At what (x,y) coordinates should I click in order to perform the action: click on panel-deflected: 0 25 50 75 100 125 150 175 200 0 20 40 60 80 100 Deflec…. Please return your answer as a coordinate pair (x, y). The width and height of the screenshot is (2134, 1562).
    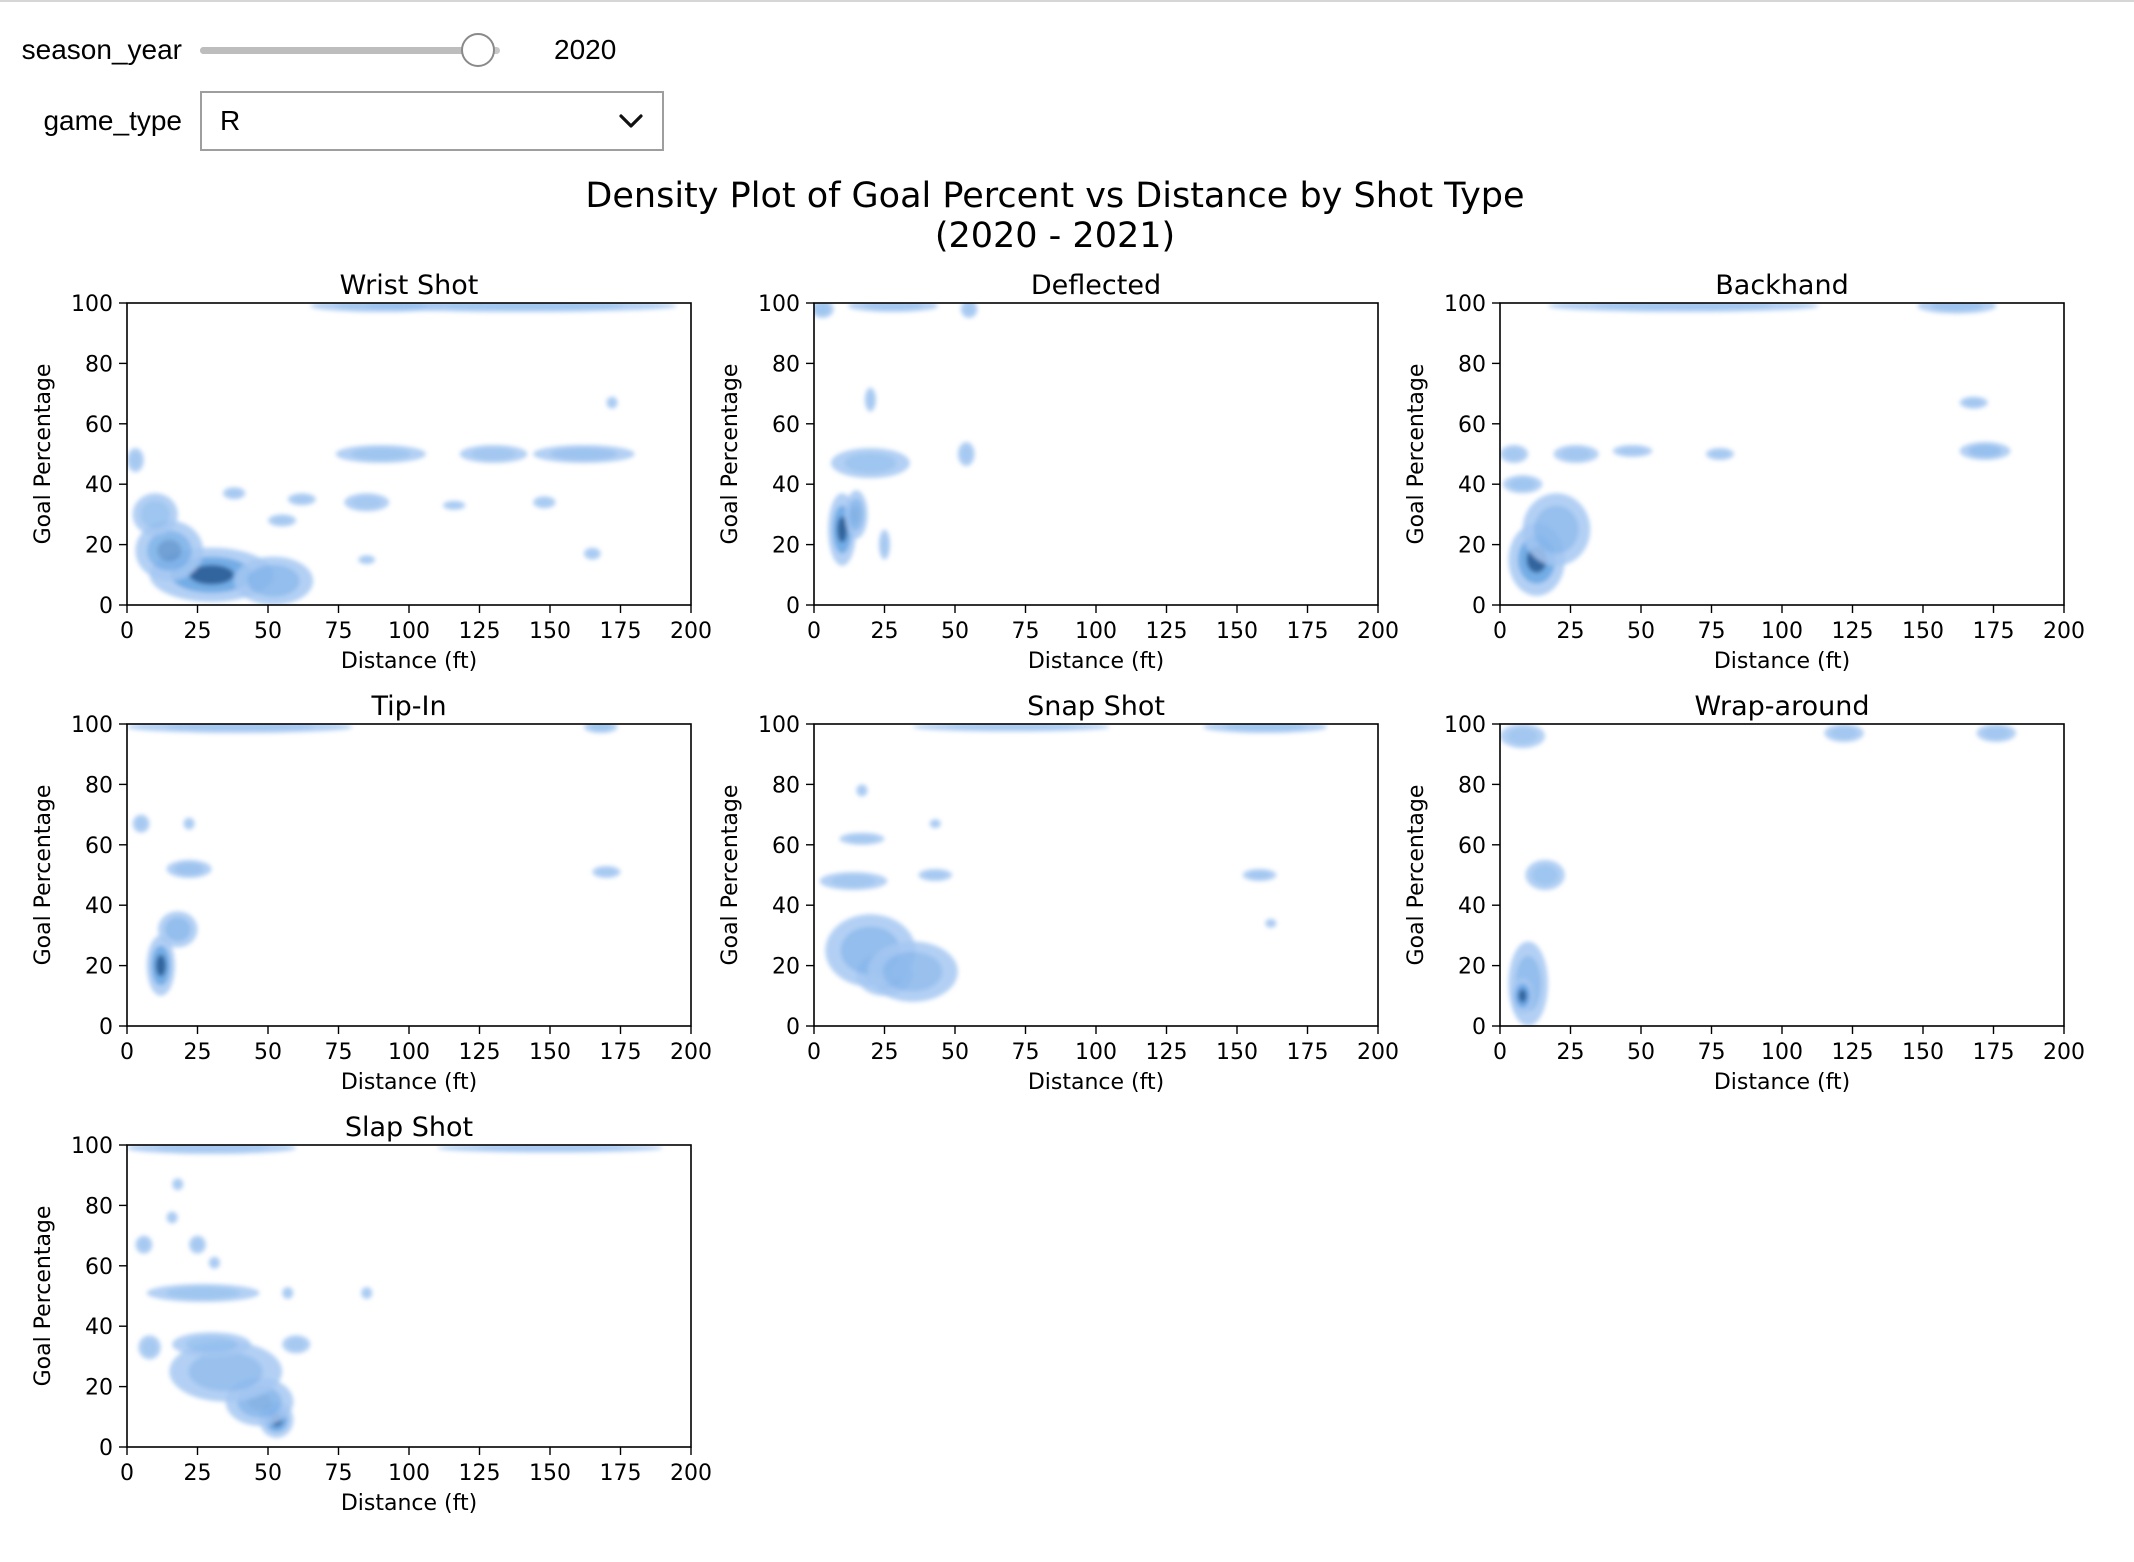
    Looking at the image, I should click on (1058, 472).